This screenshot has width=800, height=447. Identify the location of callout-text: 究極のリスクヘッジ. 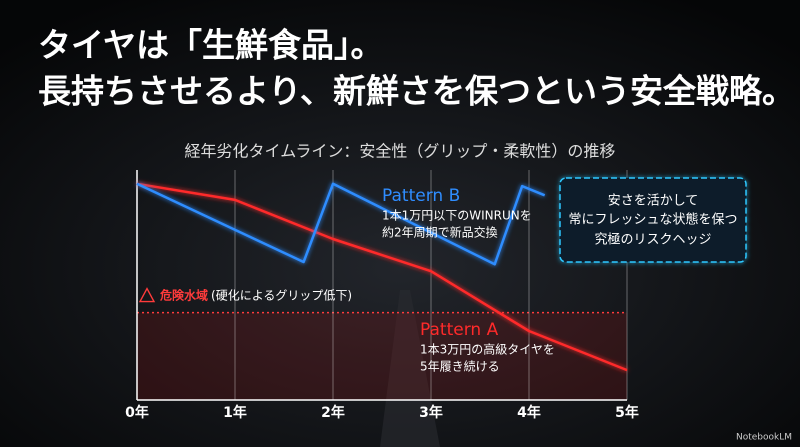
(652, 240).